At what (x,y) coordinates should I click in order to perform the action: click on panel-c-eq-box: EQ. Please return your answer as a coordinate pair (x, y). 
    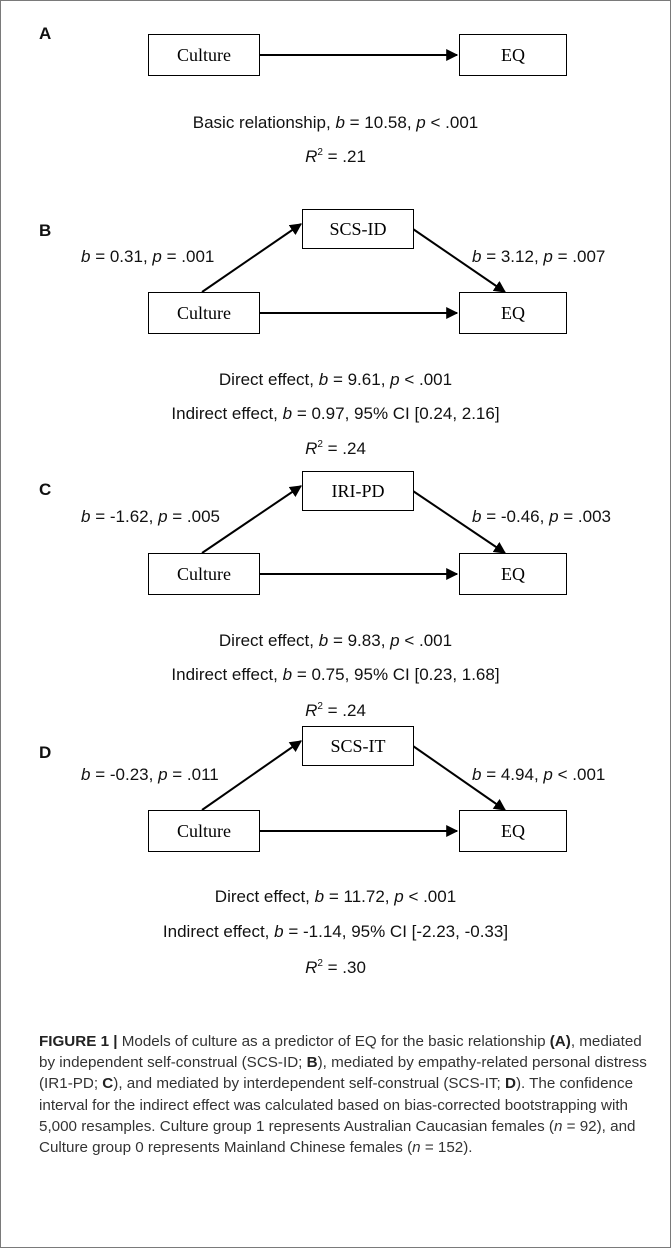
    Looking at the image, I should click on (513, 574).